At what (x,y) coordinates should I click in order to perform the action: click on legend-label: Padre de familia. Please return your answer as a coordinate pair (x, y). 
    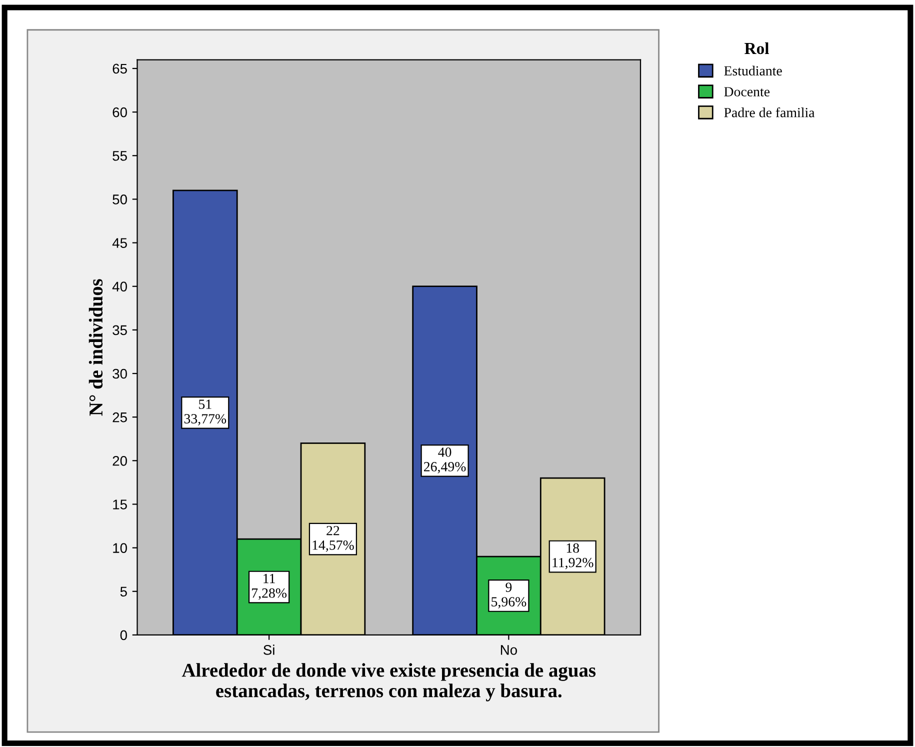
    Looking at the image, I should click on (769, 112).